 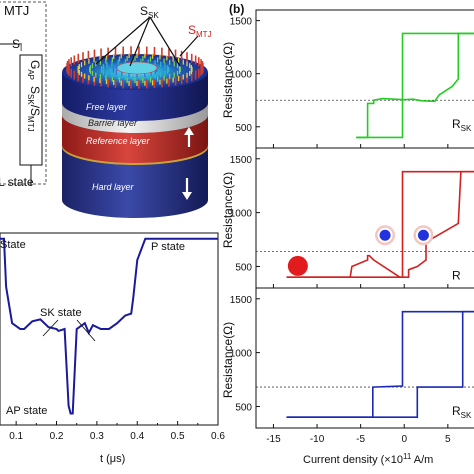 I want to click on ap-state-label: AP state, so click(x=26, y=411).